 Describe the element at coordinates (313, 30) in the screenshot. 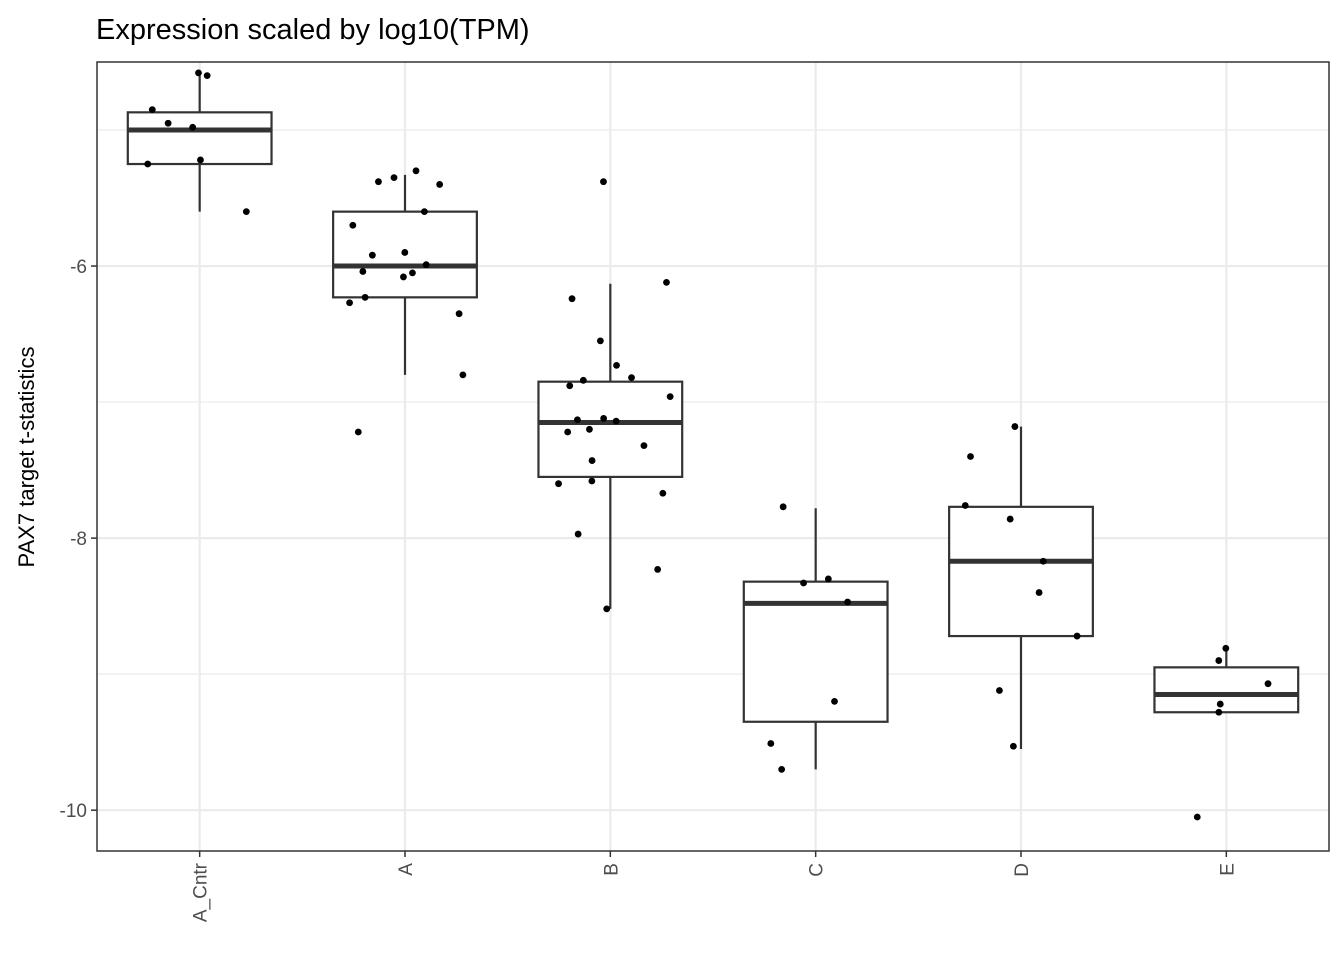

I see `chart-title: Expression scaled by log10(TPM)` at that location.